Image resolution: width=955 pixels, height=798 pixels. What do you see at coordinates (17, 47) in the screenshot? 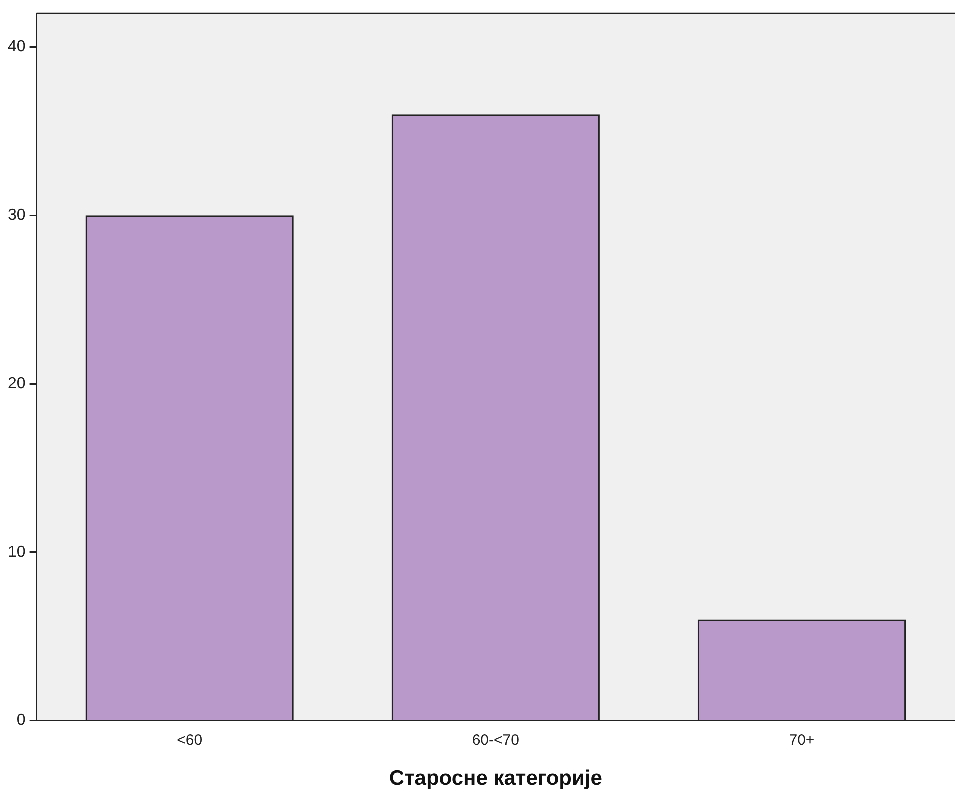
I see `y-tick-label: 40` at bounding box center [17, 47].